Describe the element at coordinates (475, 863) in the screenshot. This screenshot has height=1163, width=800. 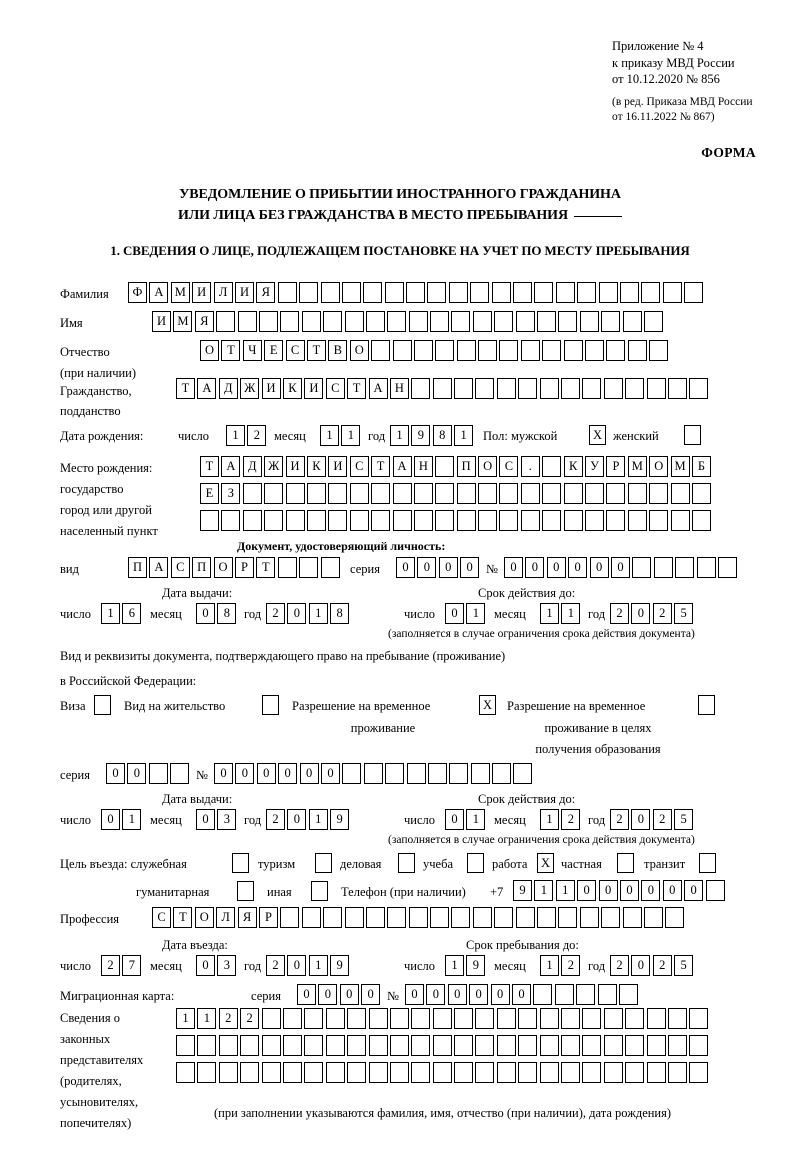
I see `purpose-study-checkbox` at that location.